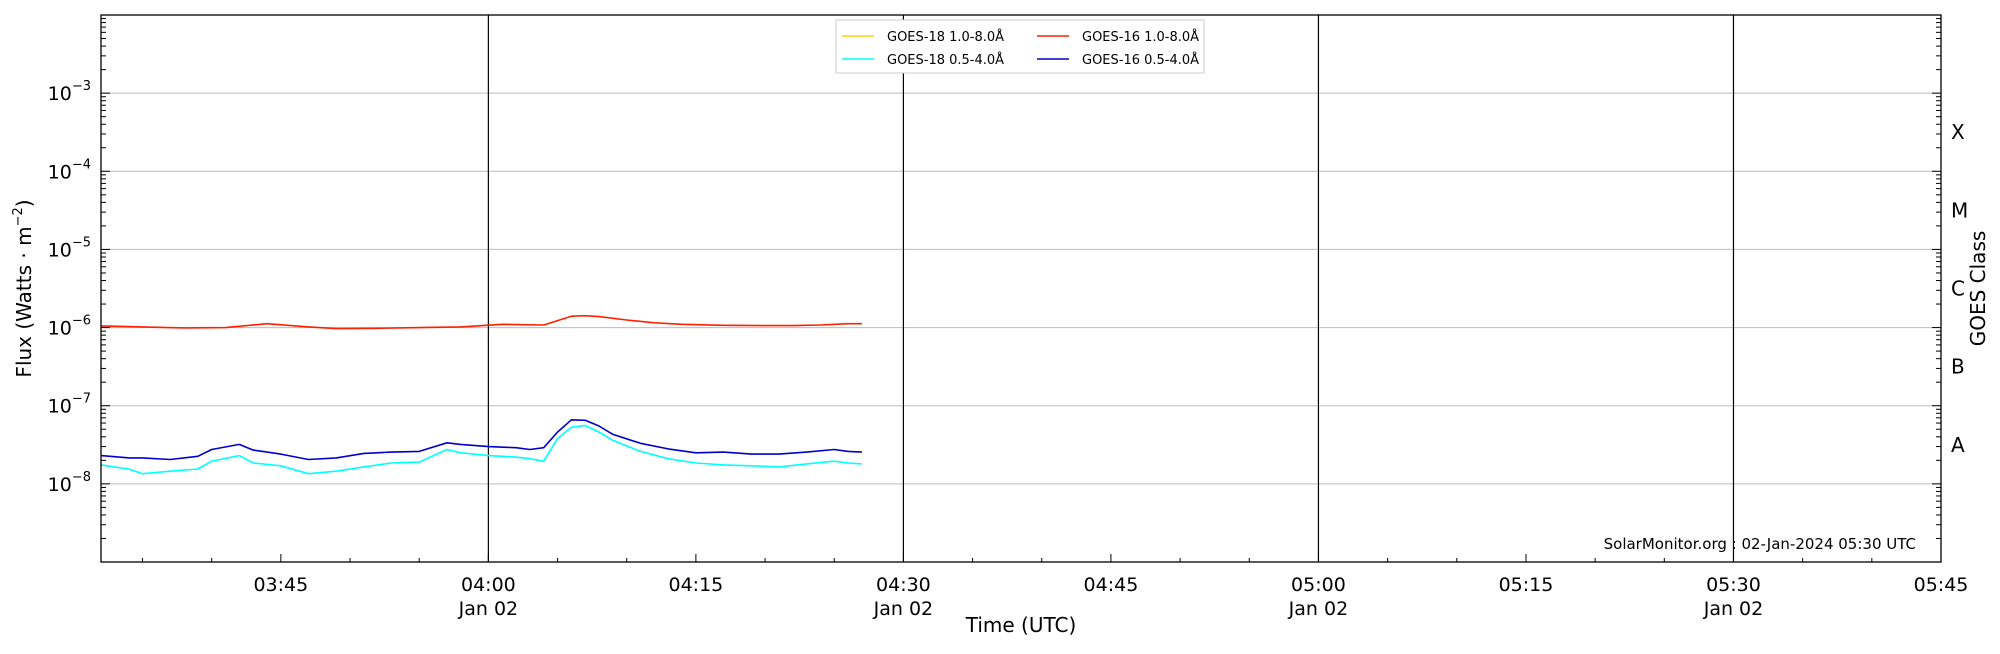  I want to click on x-tick-label: 04:00, so click(488, 585).